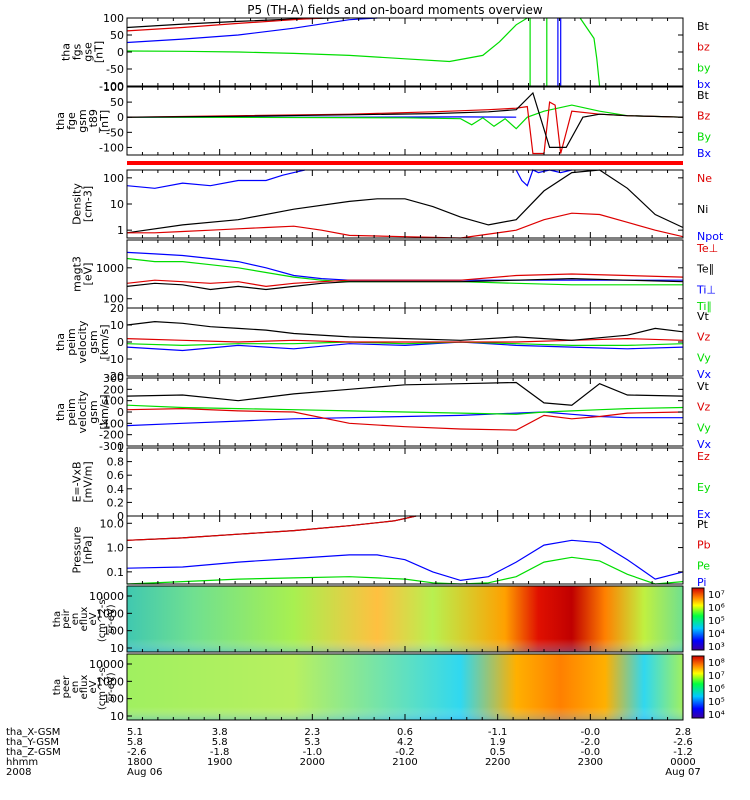  What do you see at coordinates (66, 618) in the screenshot?
I see `y-axis-label-line: peir` at bounding box center [66, 618].